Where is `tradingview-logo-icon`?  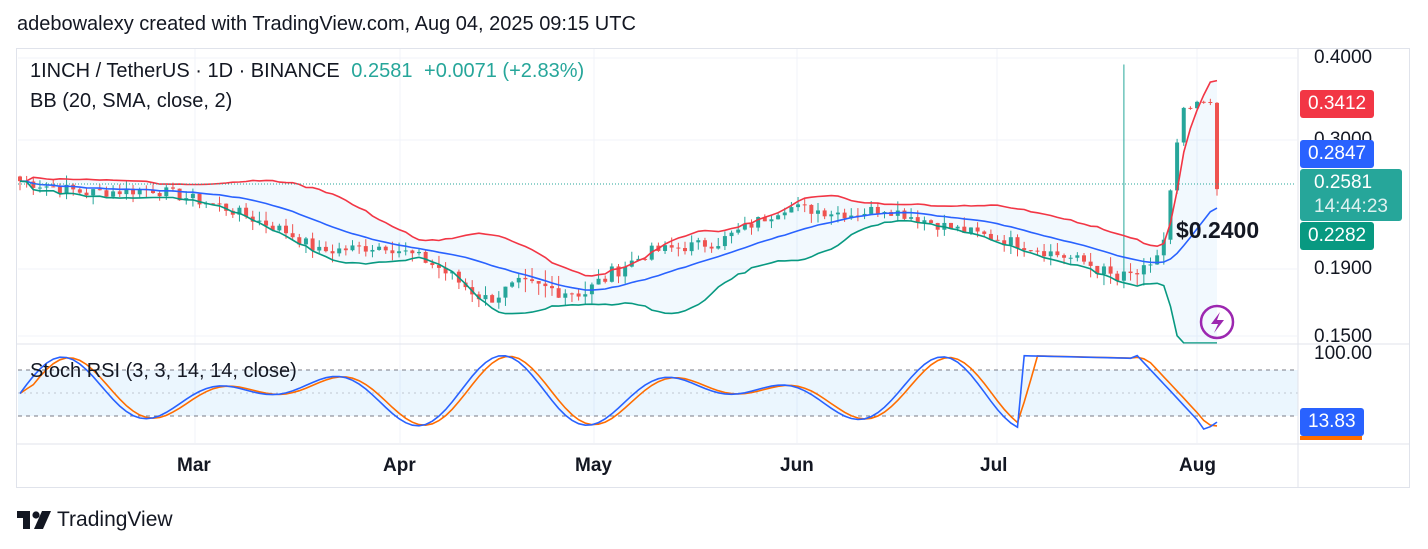
tradingview-logo-icon is located at coordinates (34, 520).